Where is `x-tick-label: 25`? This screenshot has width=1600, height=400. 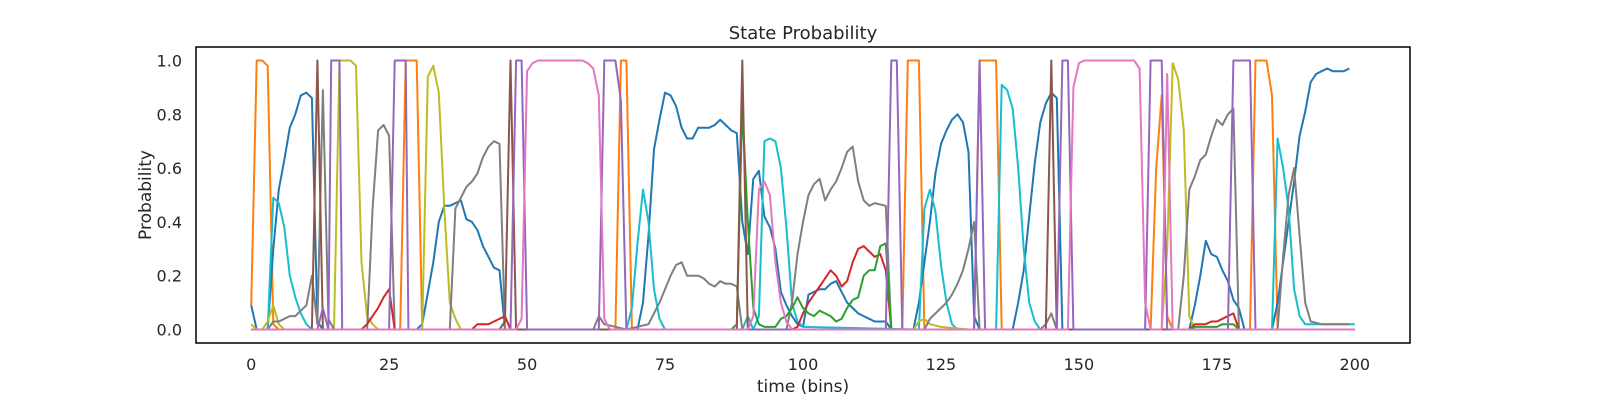
x-tick-label: 25 is located at coordinates (389, 364).